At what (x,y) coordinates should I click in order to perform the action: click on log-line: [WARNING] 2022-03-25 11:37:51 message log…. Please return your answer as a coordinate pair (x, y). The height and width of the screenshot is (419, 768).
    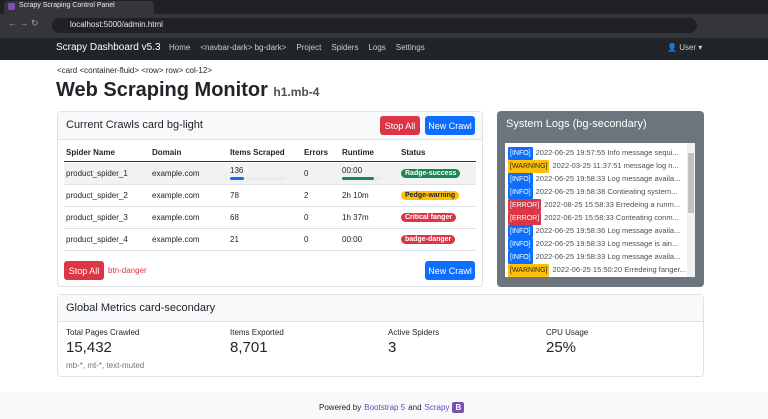
    Looking at the image, I should click on (597, 166).